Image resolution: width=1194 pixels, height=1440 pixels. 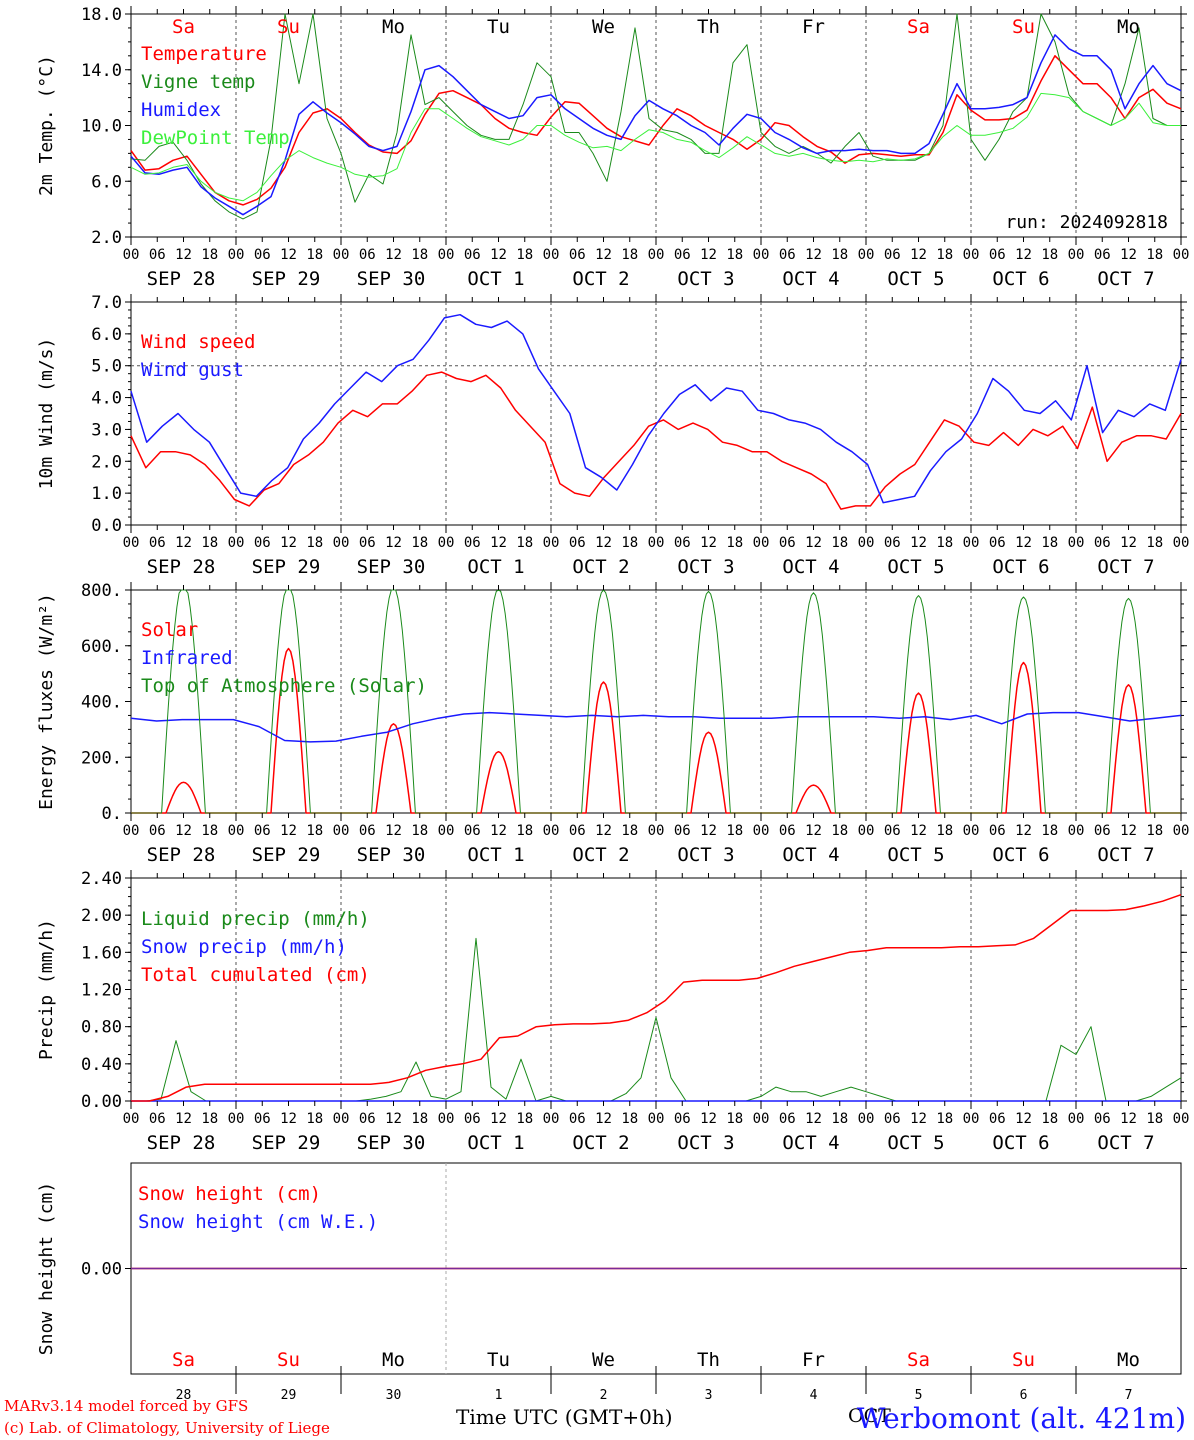 I want to click on y-axis-label: Precip (mm/h), so click(x=46, y=989).